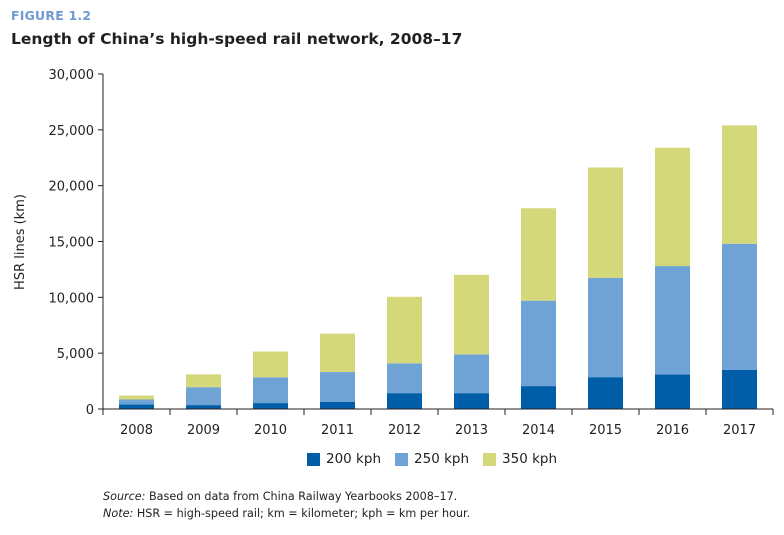 Image resolution: width=784 pixels, height=535 pixels. I want to click on source-label: Source:, so click(124, 496).